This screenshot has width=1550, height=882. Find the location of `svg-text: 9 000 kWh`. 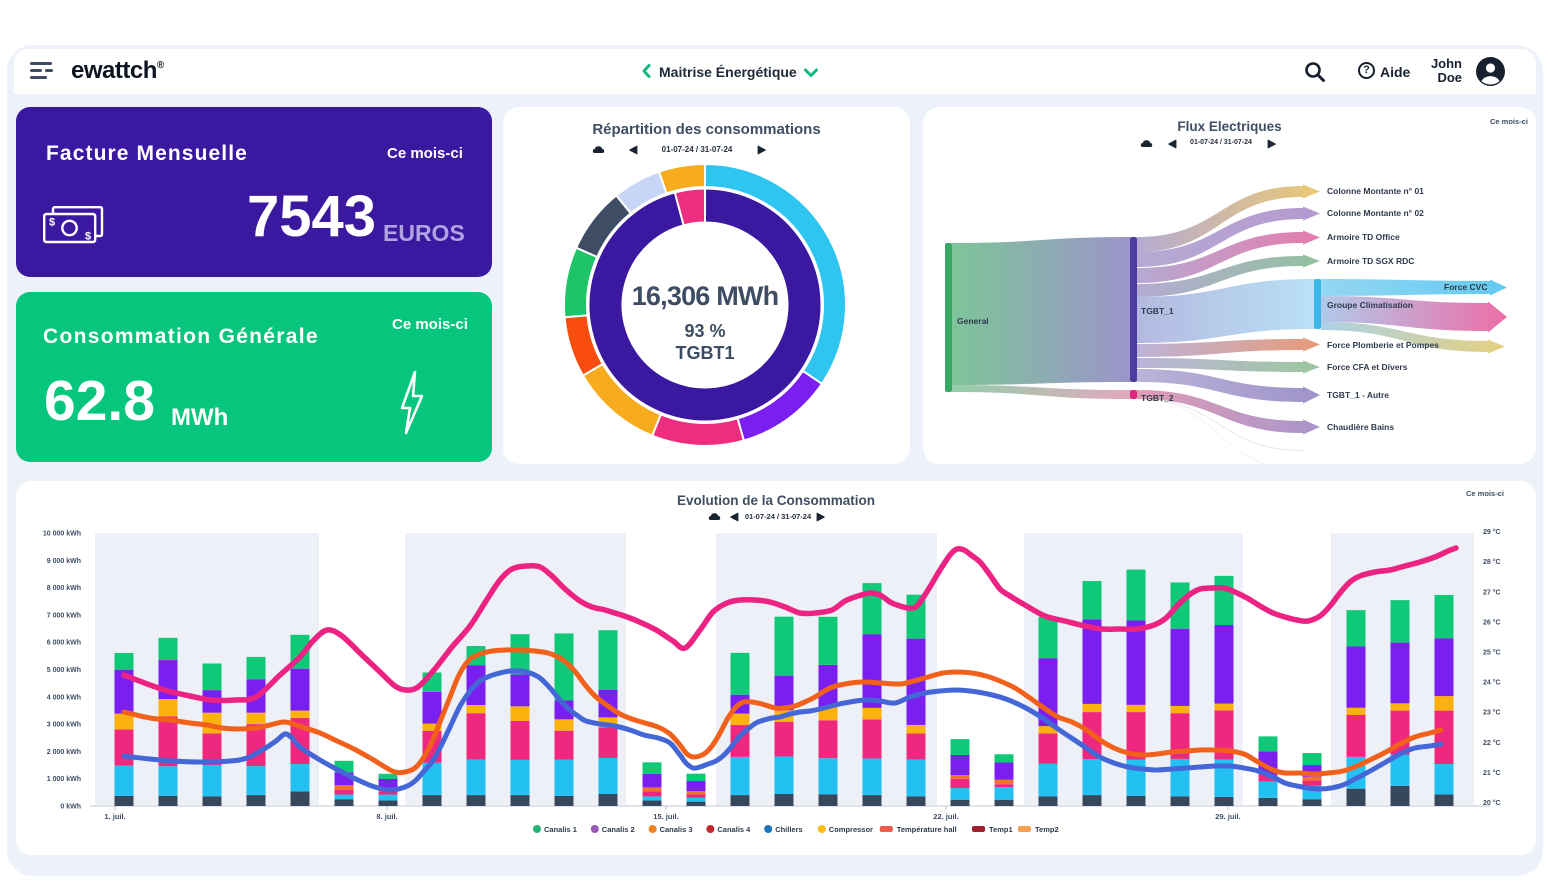

svg-text: 9 000 kWh is located at coordinates (64, 561).